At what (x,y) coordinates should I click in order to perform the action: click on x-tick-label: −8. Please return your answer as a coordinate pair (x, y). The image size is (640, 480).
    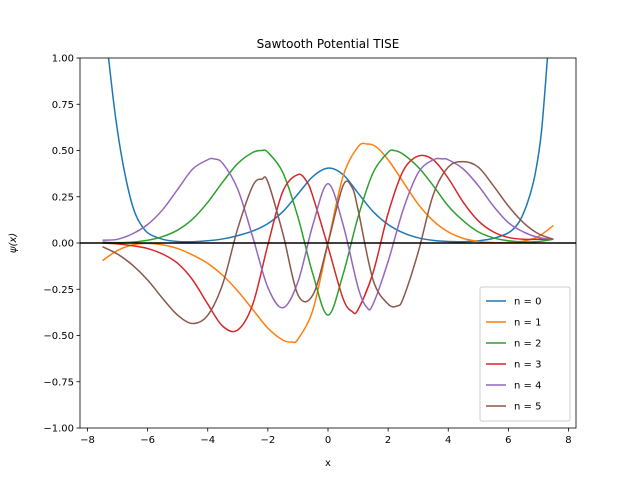
    Looking at the image, I should click on (87, 440).